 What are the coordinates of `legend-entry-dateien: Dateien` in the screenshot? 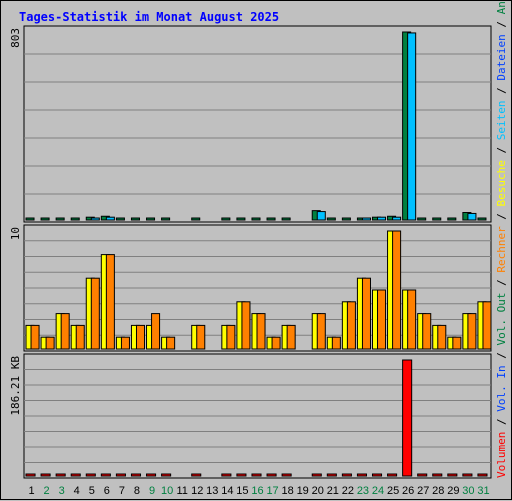 It's located at (501, 57).